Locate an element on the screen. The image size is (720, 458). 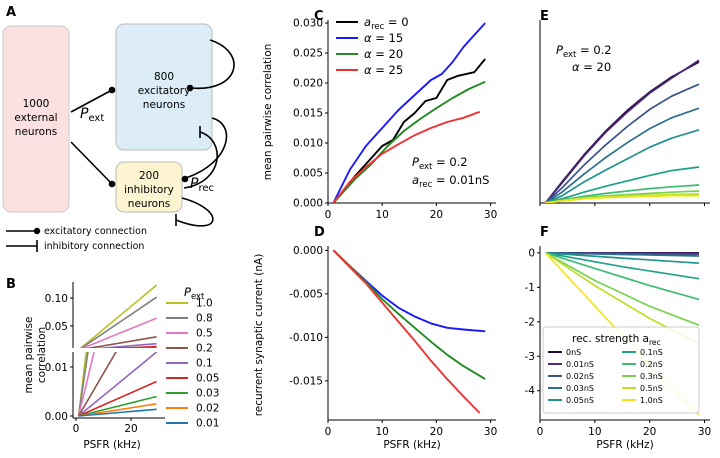
chart-d-xtick-label: 30 is located at coordinates (490, 432).